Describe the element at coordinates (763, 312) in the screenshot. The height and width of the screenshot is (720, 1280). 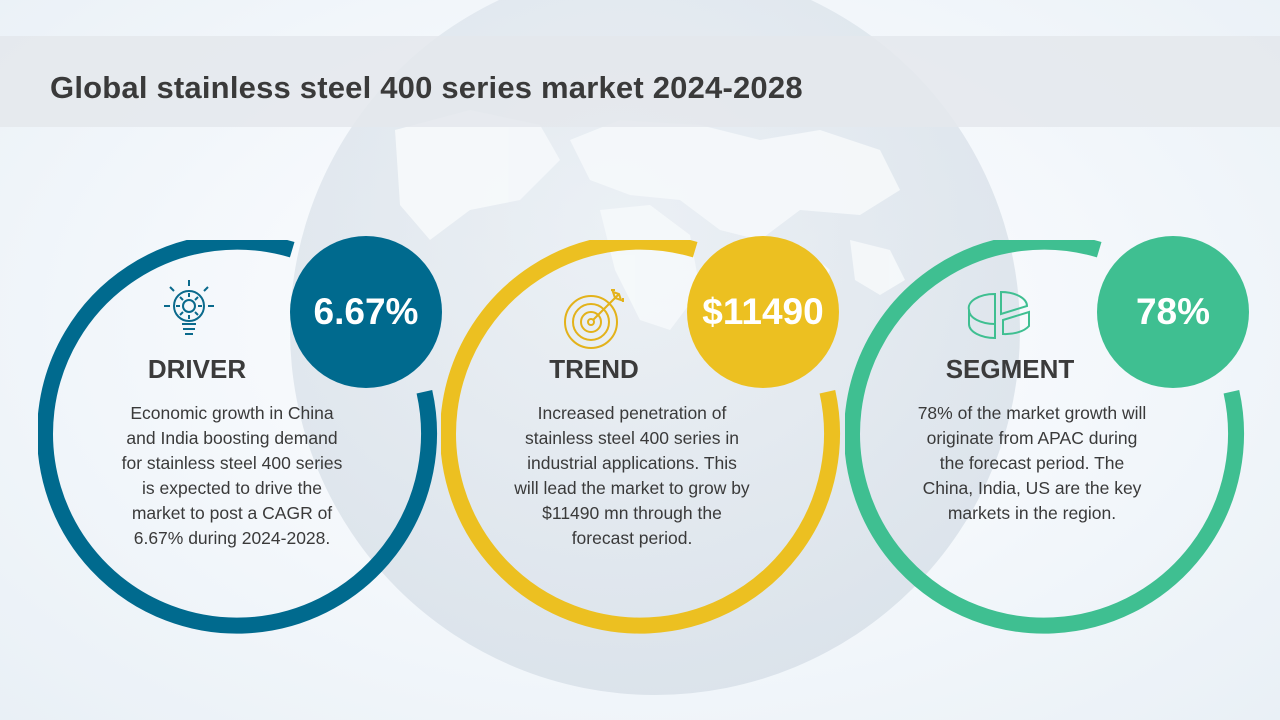
I see `trend-value-badge: $11490` at that location.